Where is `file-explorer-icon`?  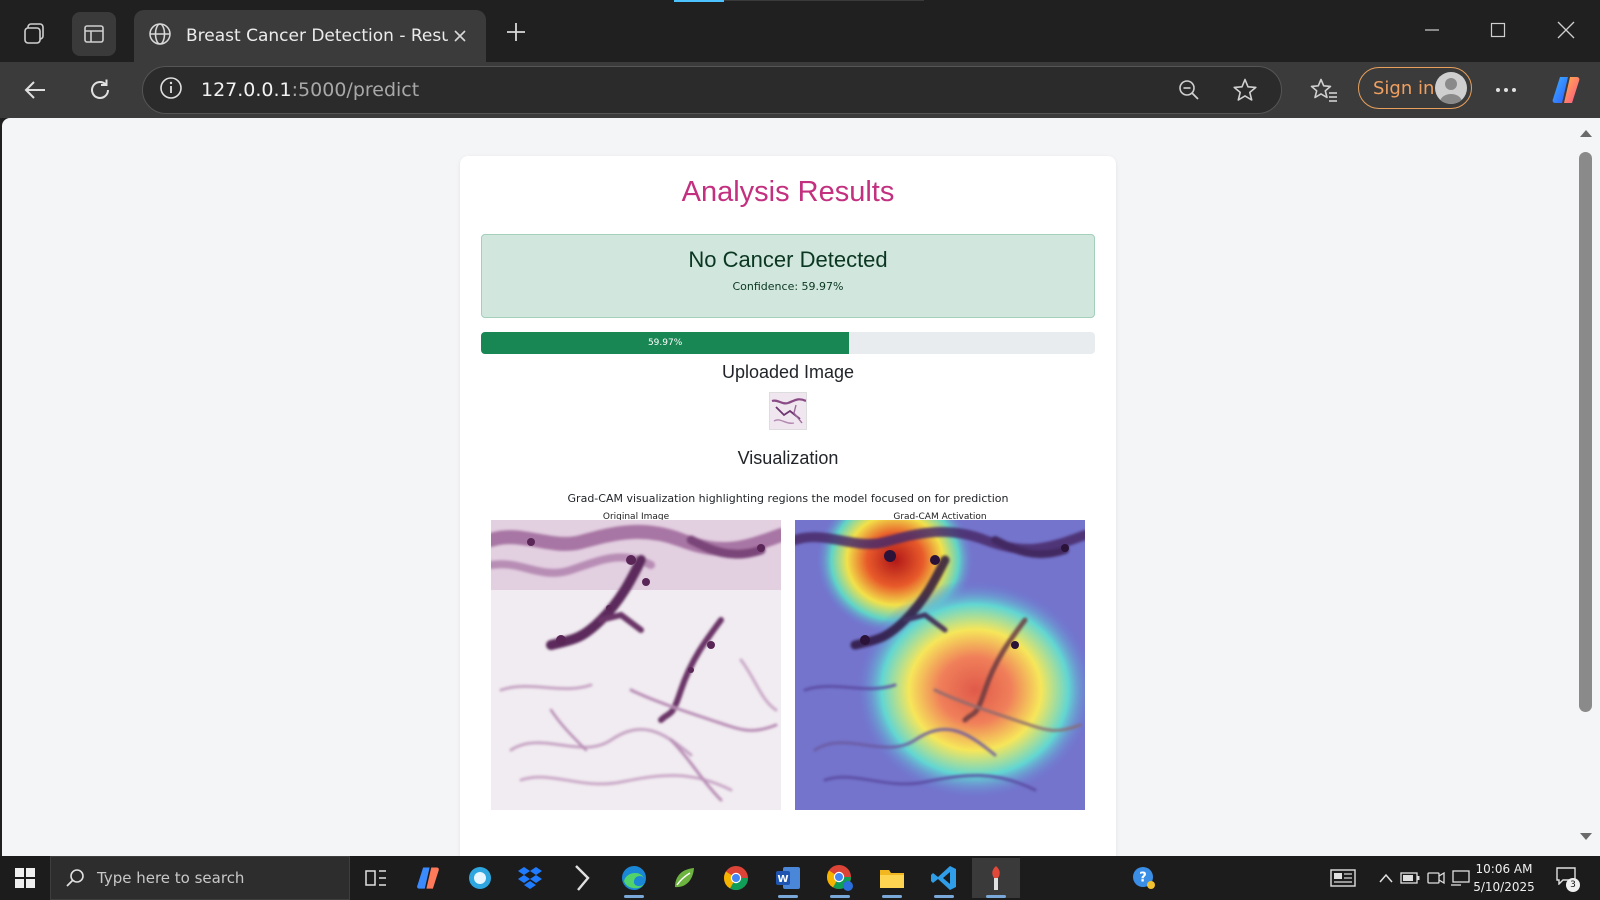
file-explorer-icon is located at coordinates (892, 878).